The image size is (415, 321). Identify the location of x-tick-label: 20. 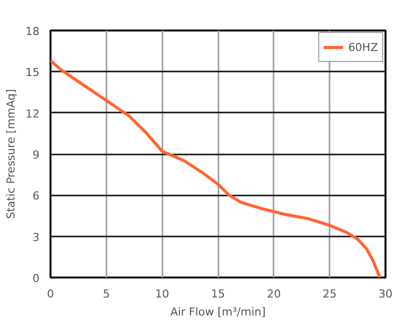
(273, 294).